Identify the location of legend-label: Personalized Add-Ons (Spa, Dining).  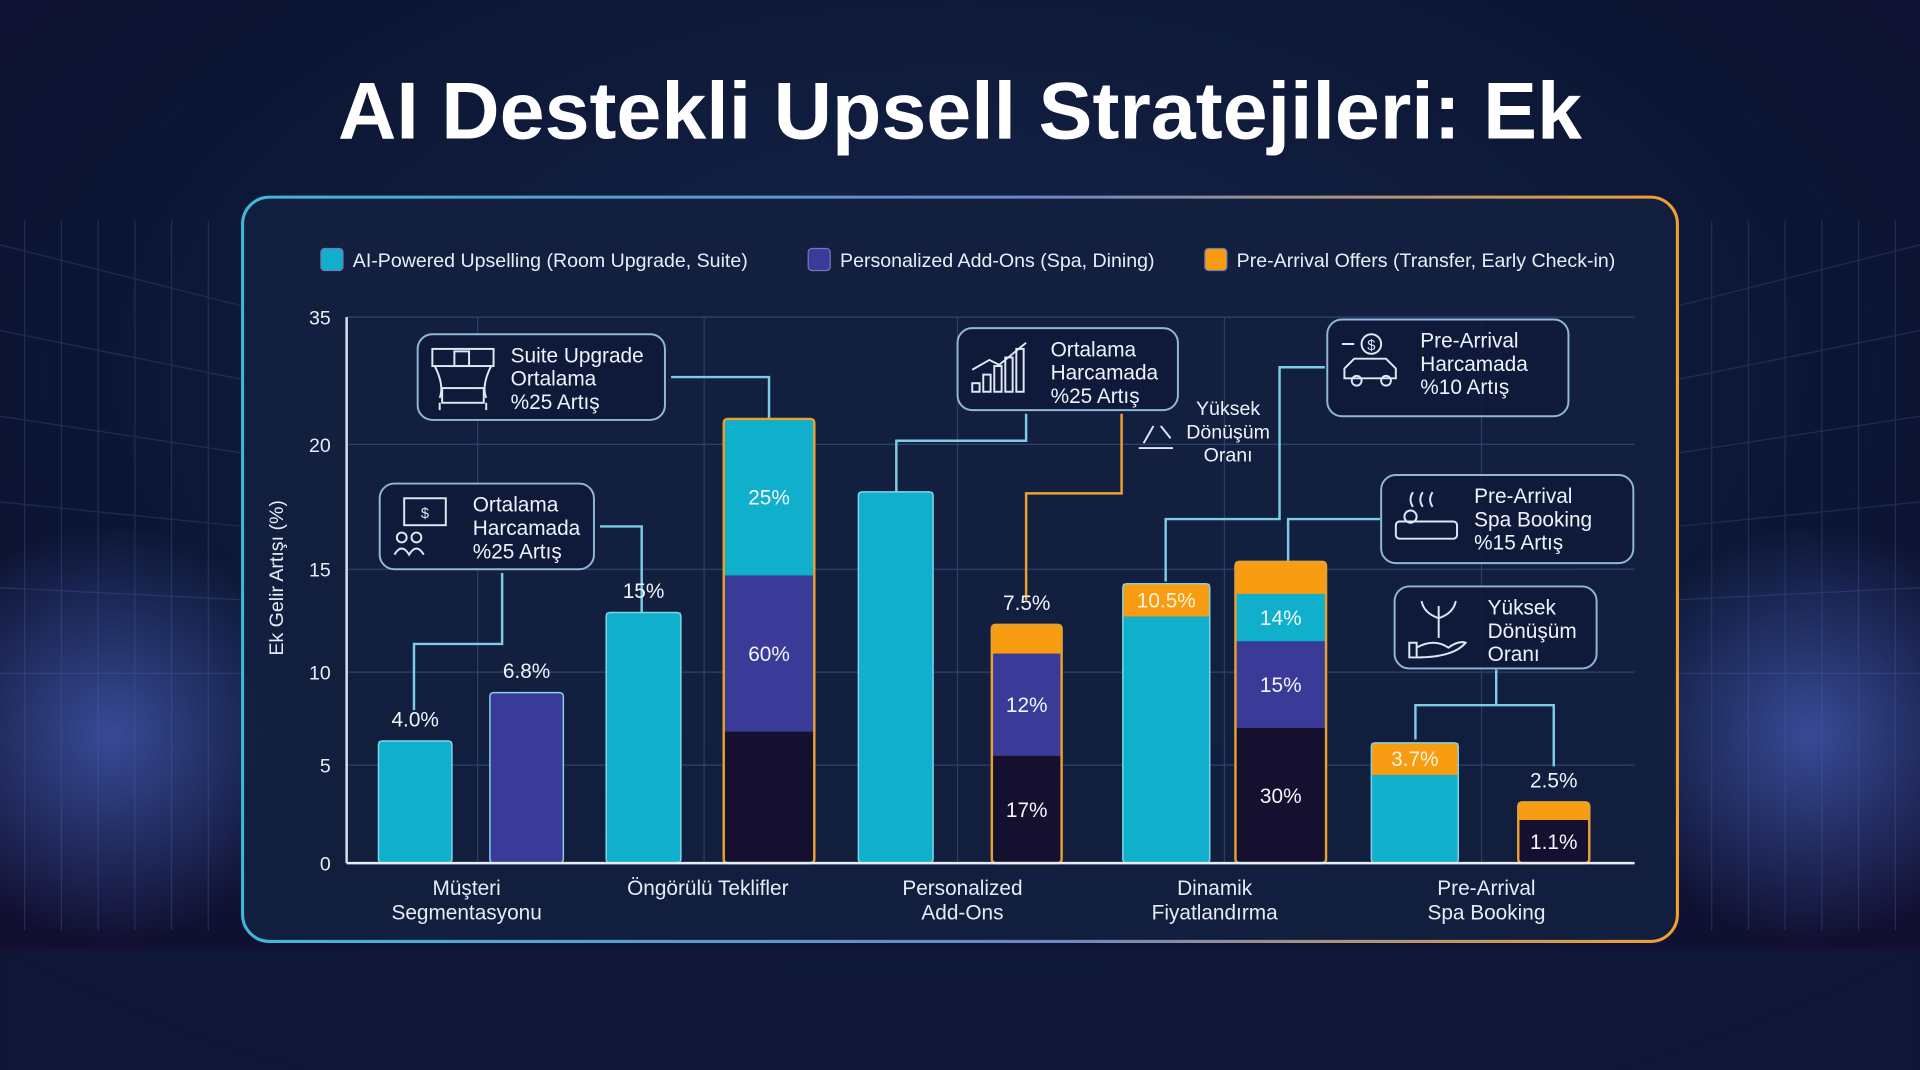
(997, 261).